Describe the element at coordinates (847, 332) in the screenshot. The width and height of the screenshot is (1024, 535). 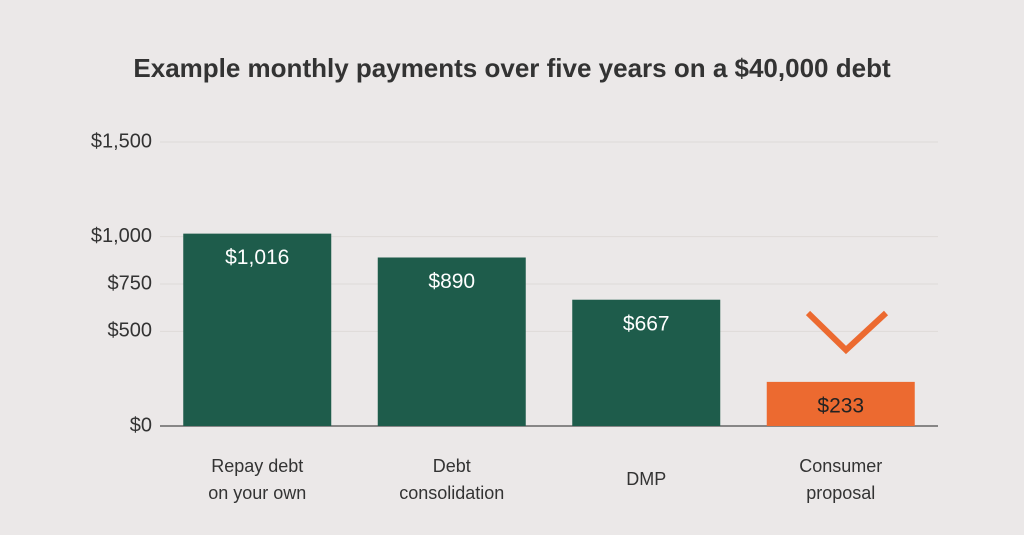
I see `arrow-head` at that location.